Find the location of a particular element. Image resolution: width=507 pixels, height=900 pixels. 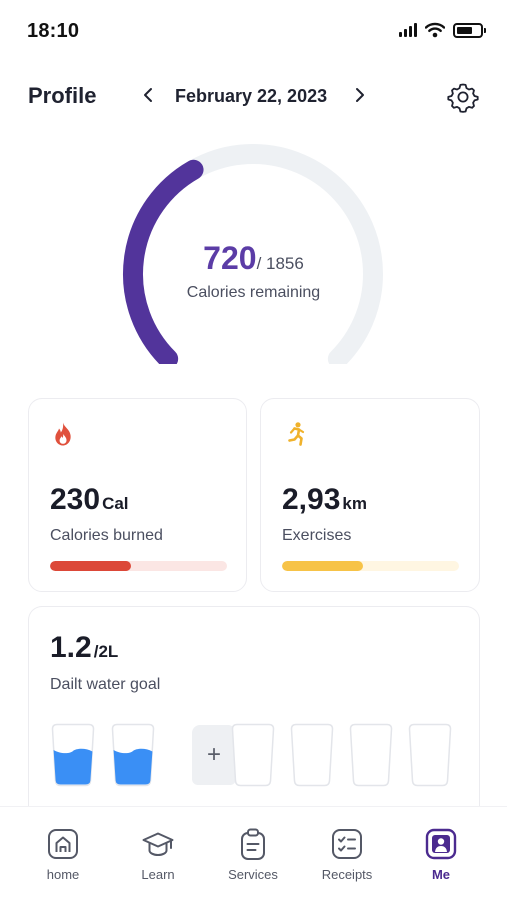

calories-remaining-value: 720/ 1856 is located at coordinates (253, 258).